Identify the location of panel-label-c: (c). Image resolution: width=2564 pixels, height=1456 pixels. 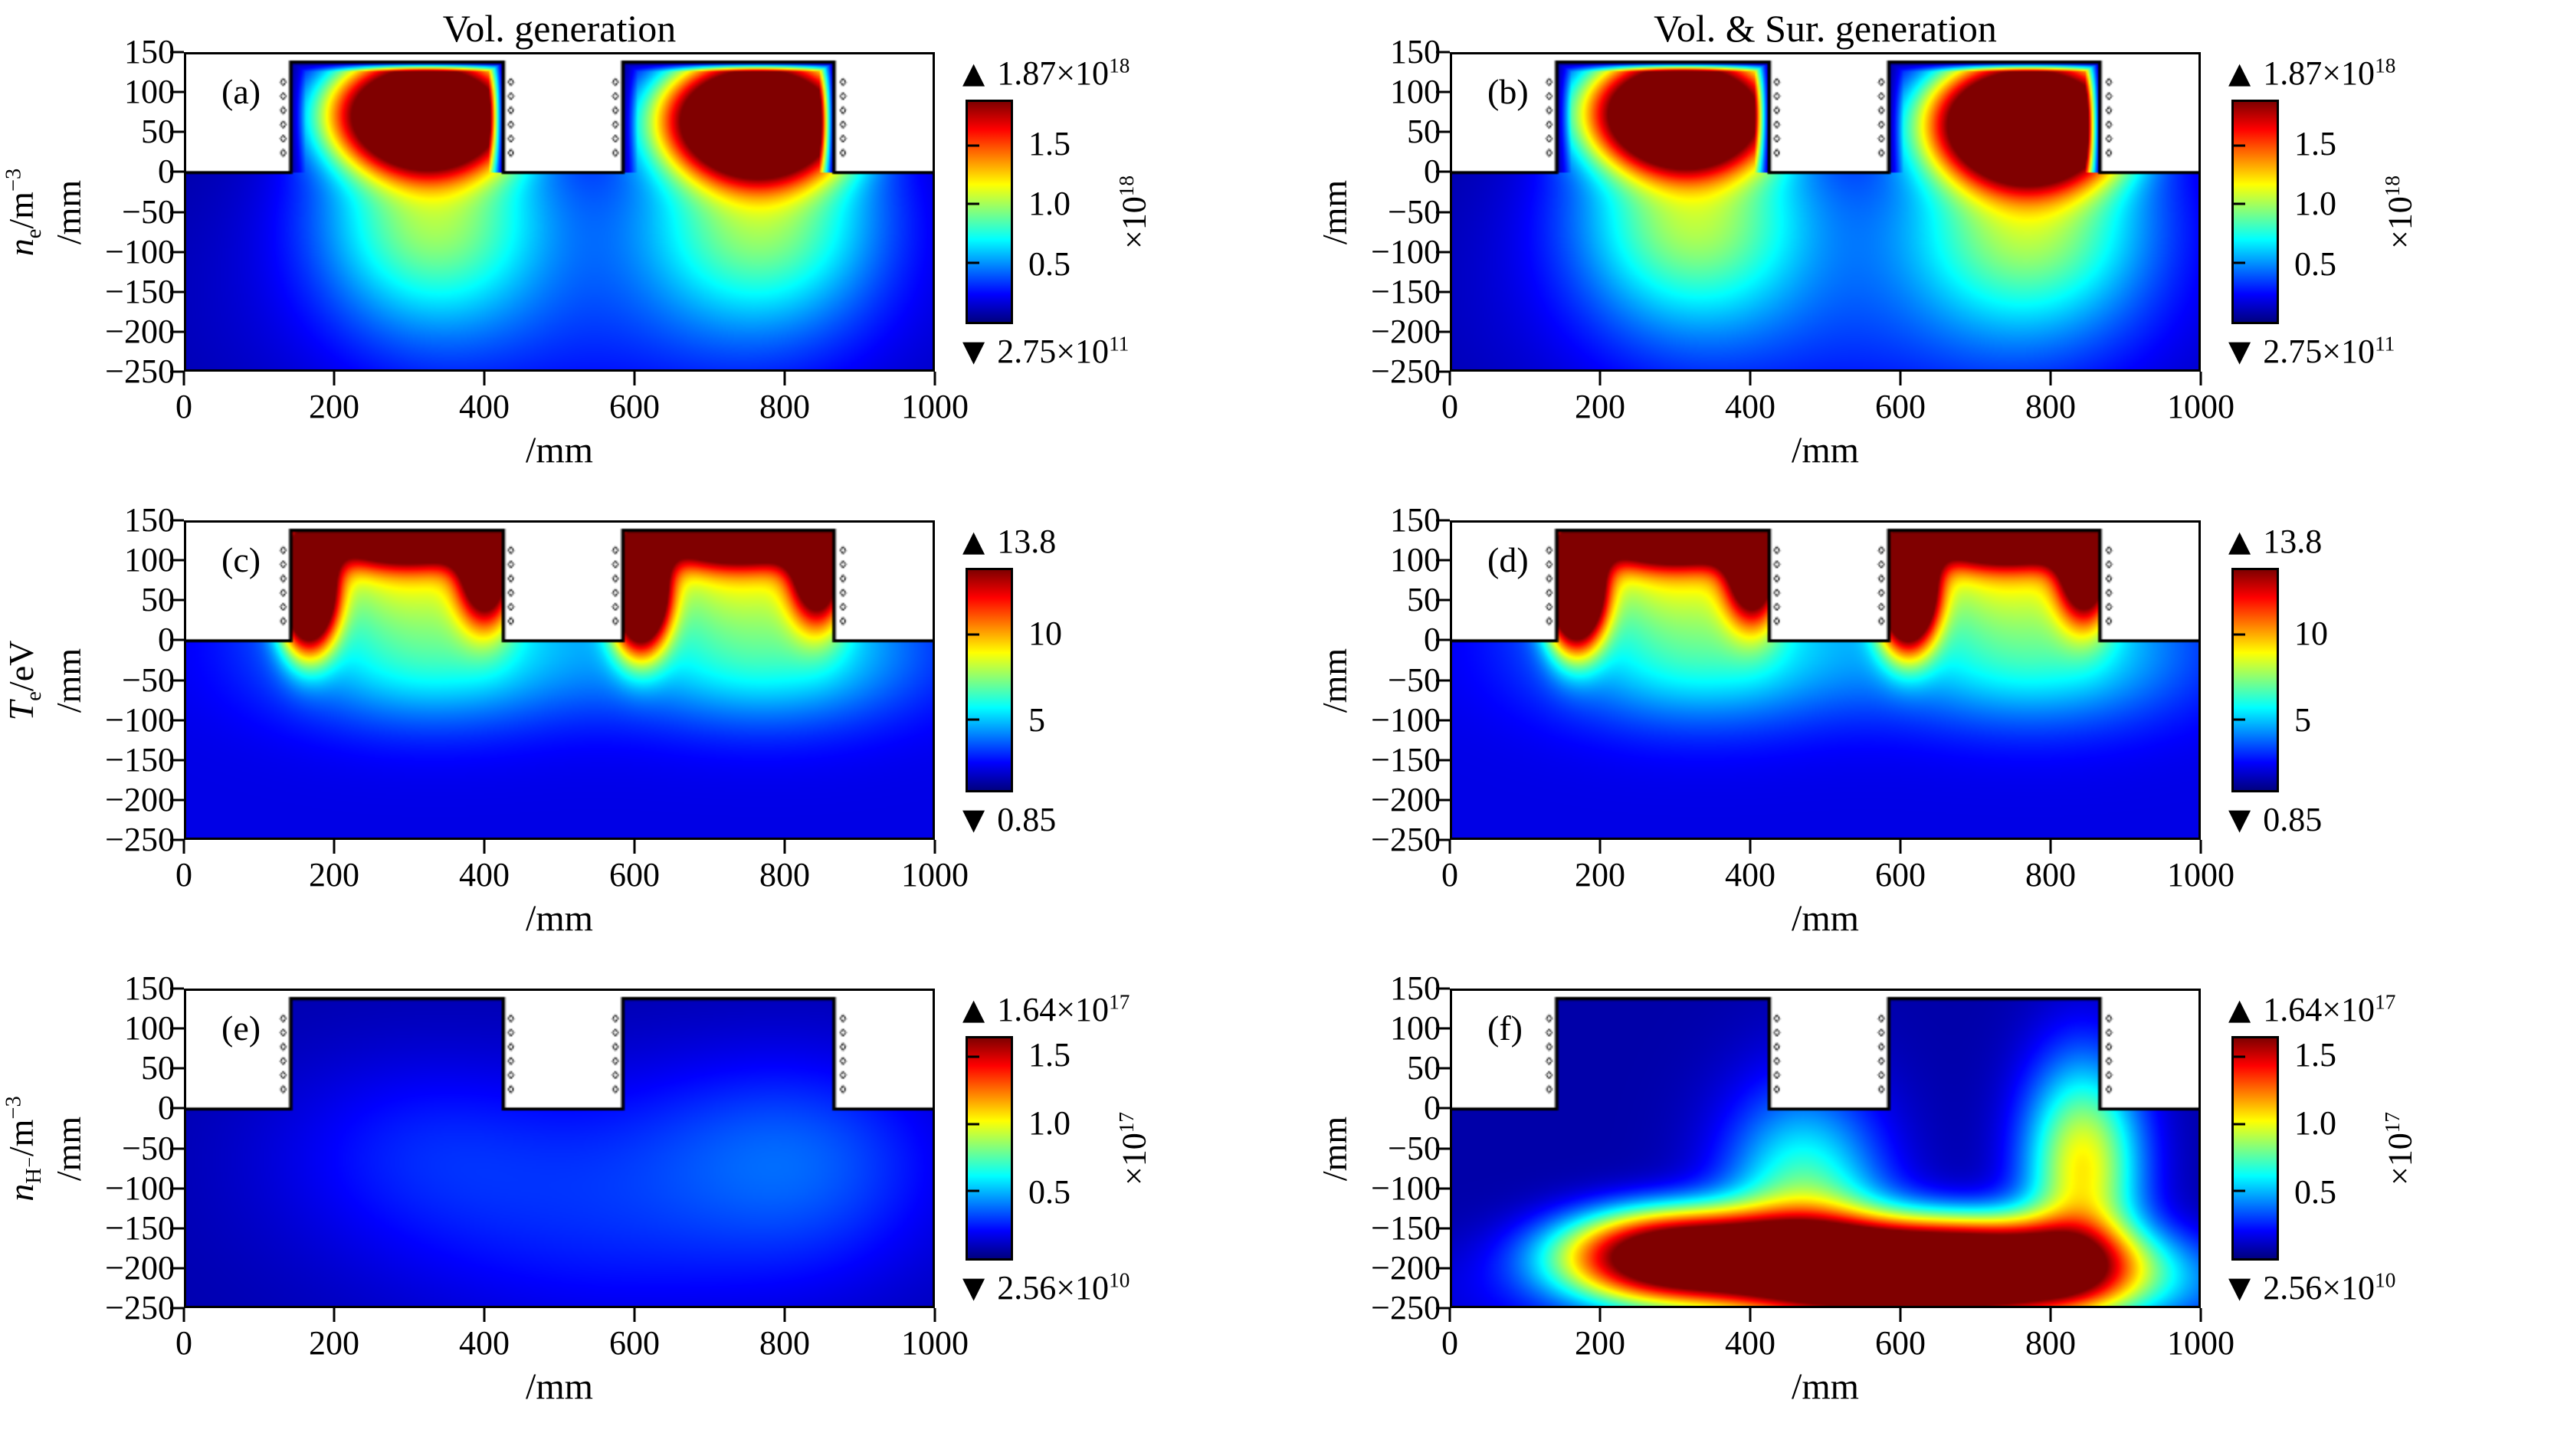
(241, 559).